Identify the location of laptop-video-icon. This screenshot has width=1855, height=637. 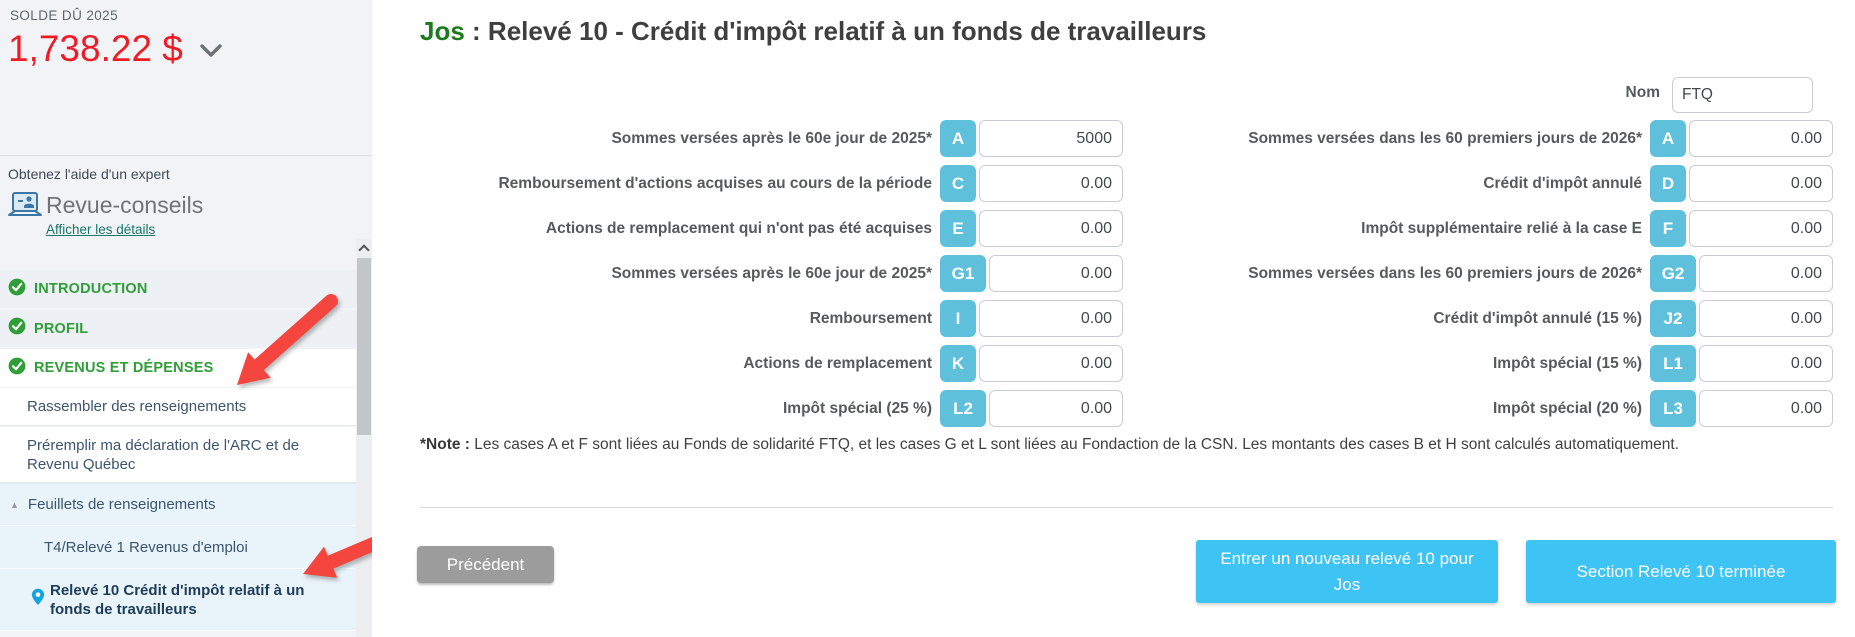
(24, 208).